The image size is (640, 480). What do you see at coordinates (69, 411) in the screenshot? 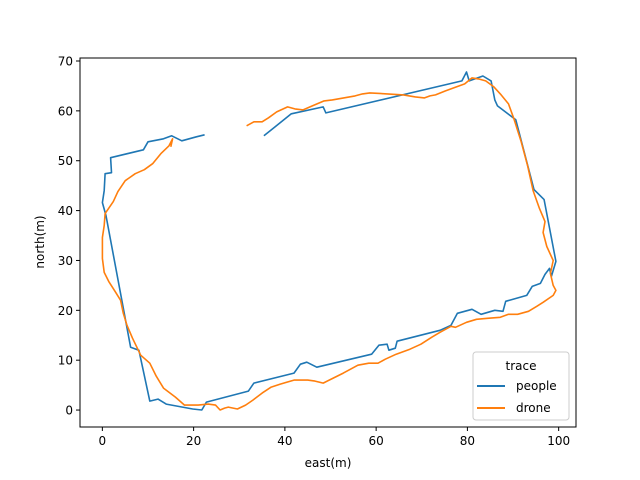
I see `y-tick-label: 0` at bounding box center [69, 411].